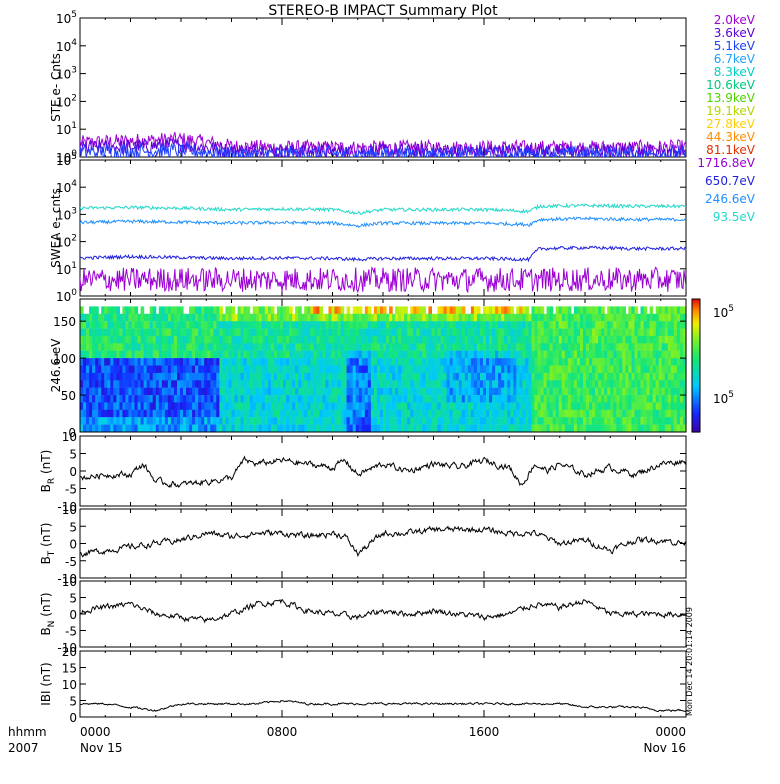 The image size is (780, 784). I want to click on y-tick-label-ste-base: 10, so click(63, 75).